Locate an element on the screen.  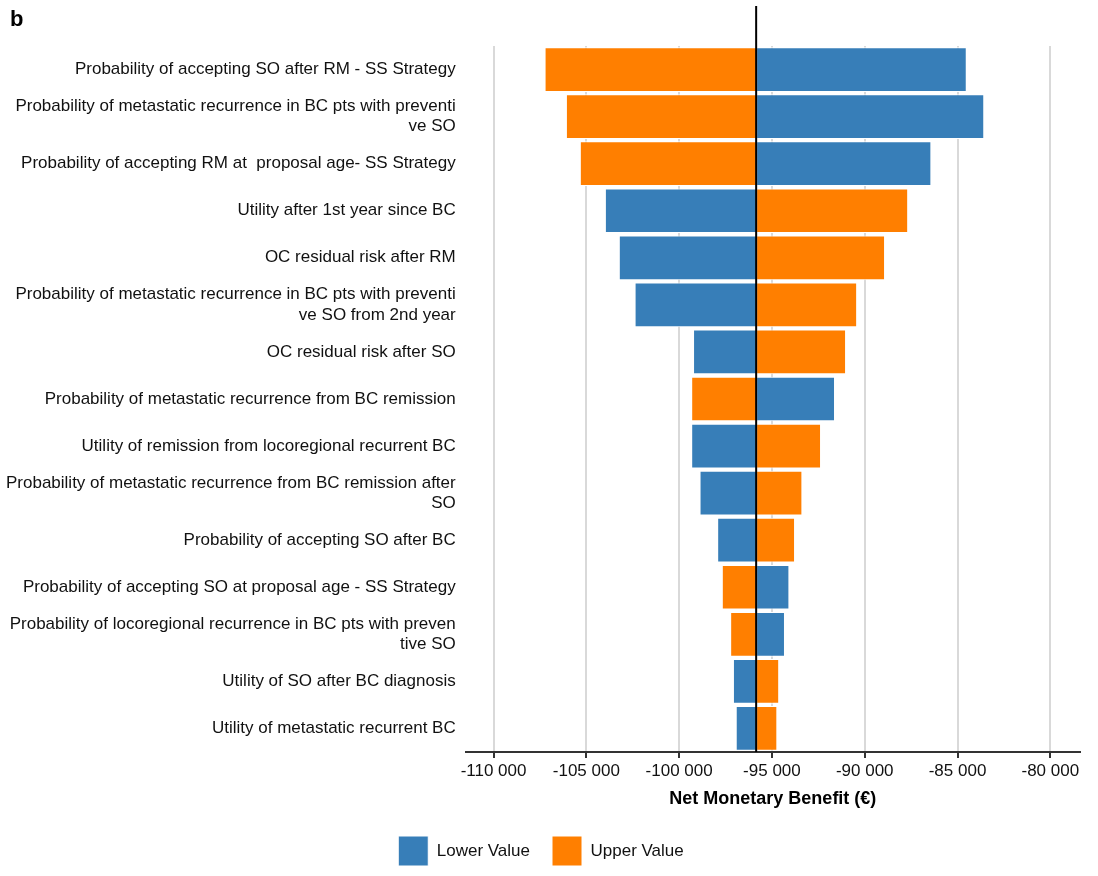
y-tick-label: Utility after 1st year since BC is located at coordinates (346, 210).